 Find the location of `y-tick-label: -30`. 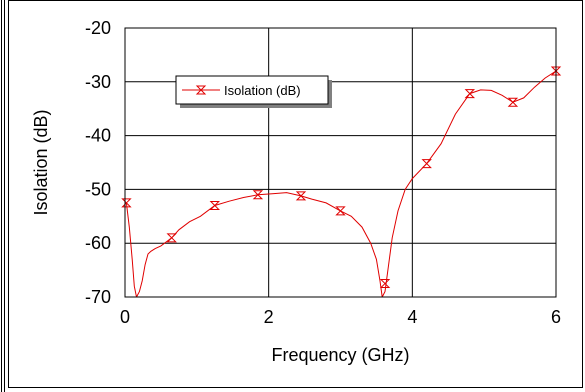

y-tick-label: -30 is located at coordinates (98, 82).